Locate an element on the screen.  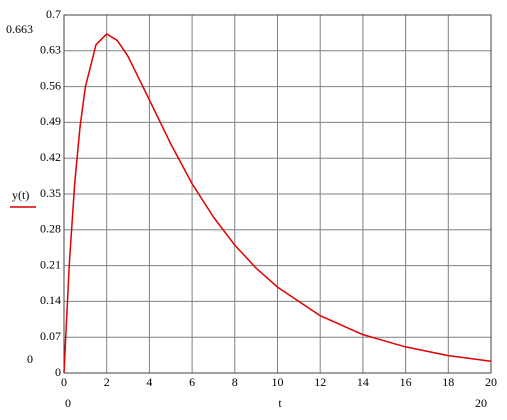
y-tick-label: 0.63 is located at coordinates (50, 50).